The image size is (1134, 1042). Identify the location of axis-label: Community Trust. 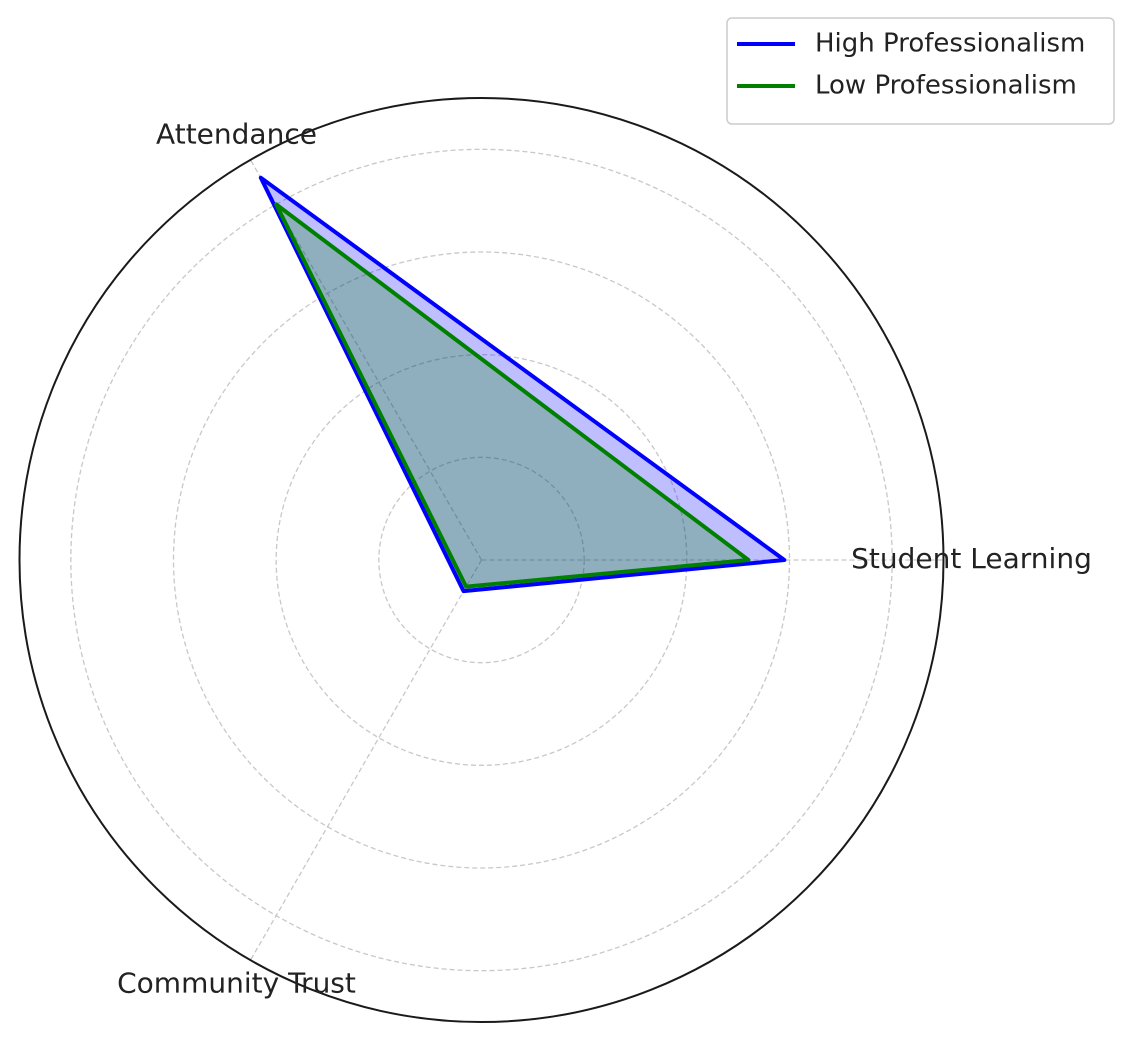
(236, 982).